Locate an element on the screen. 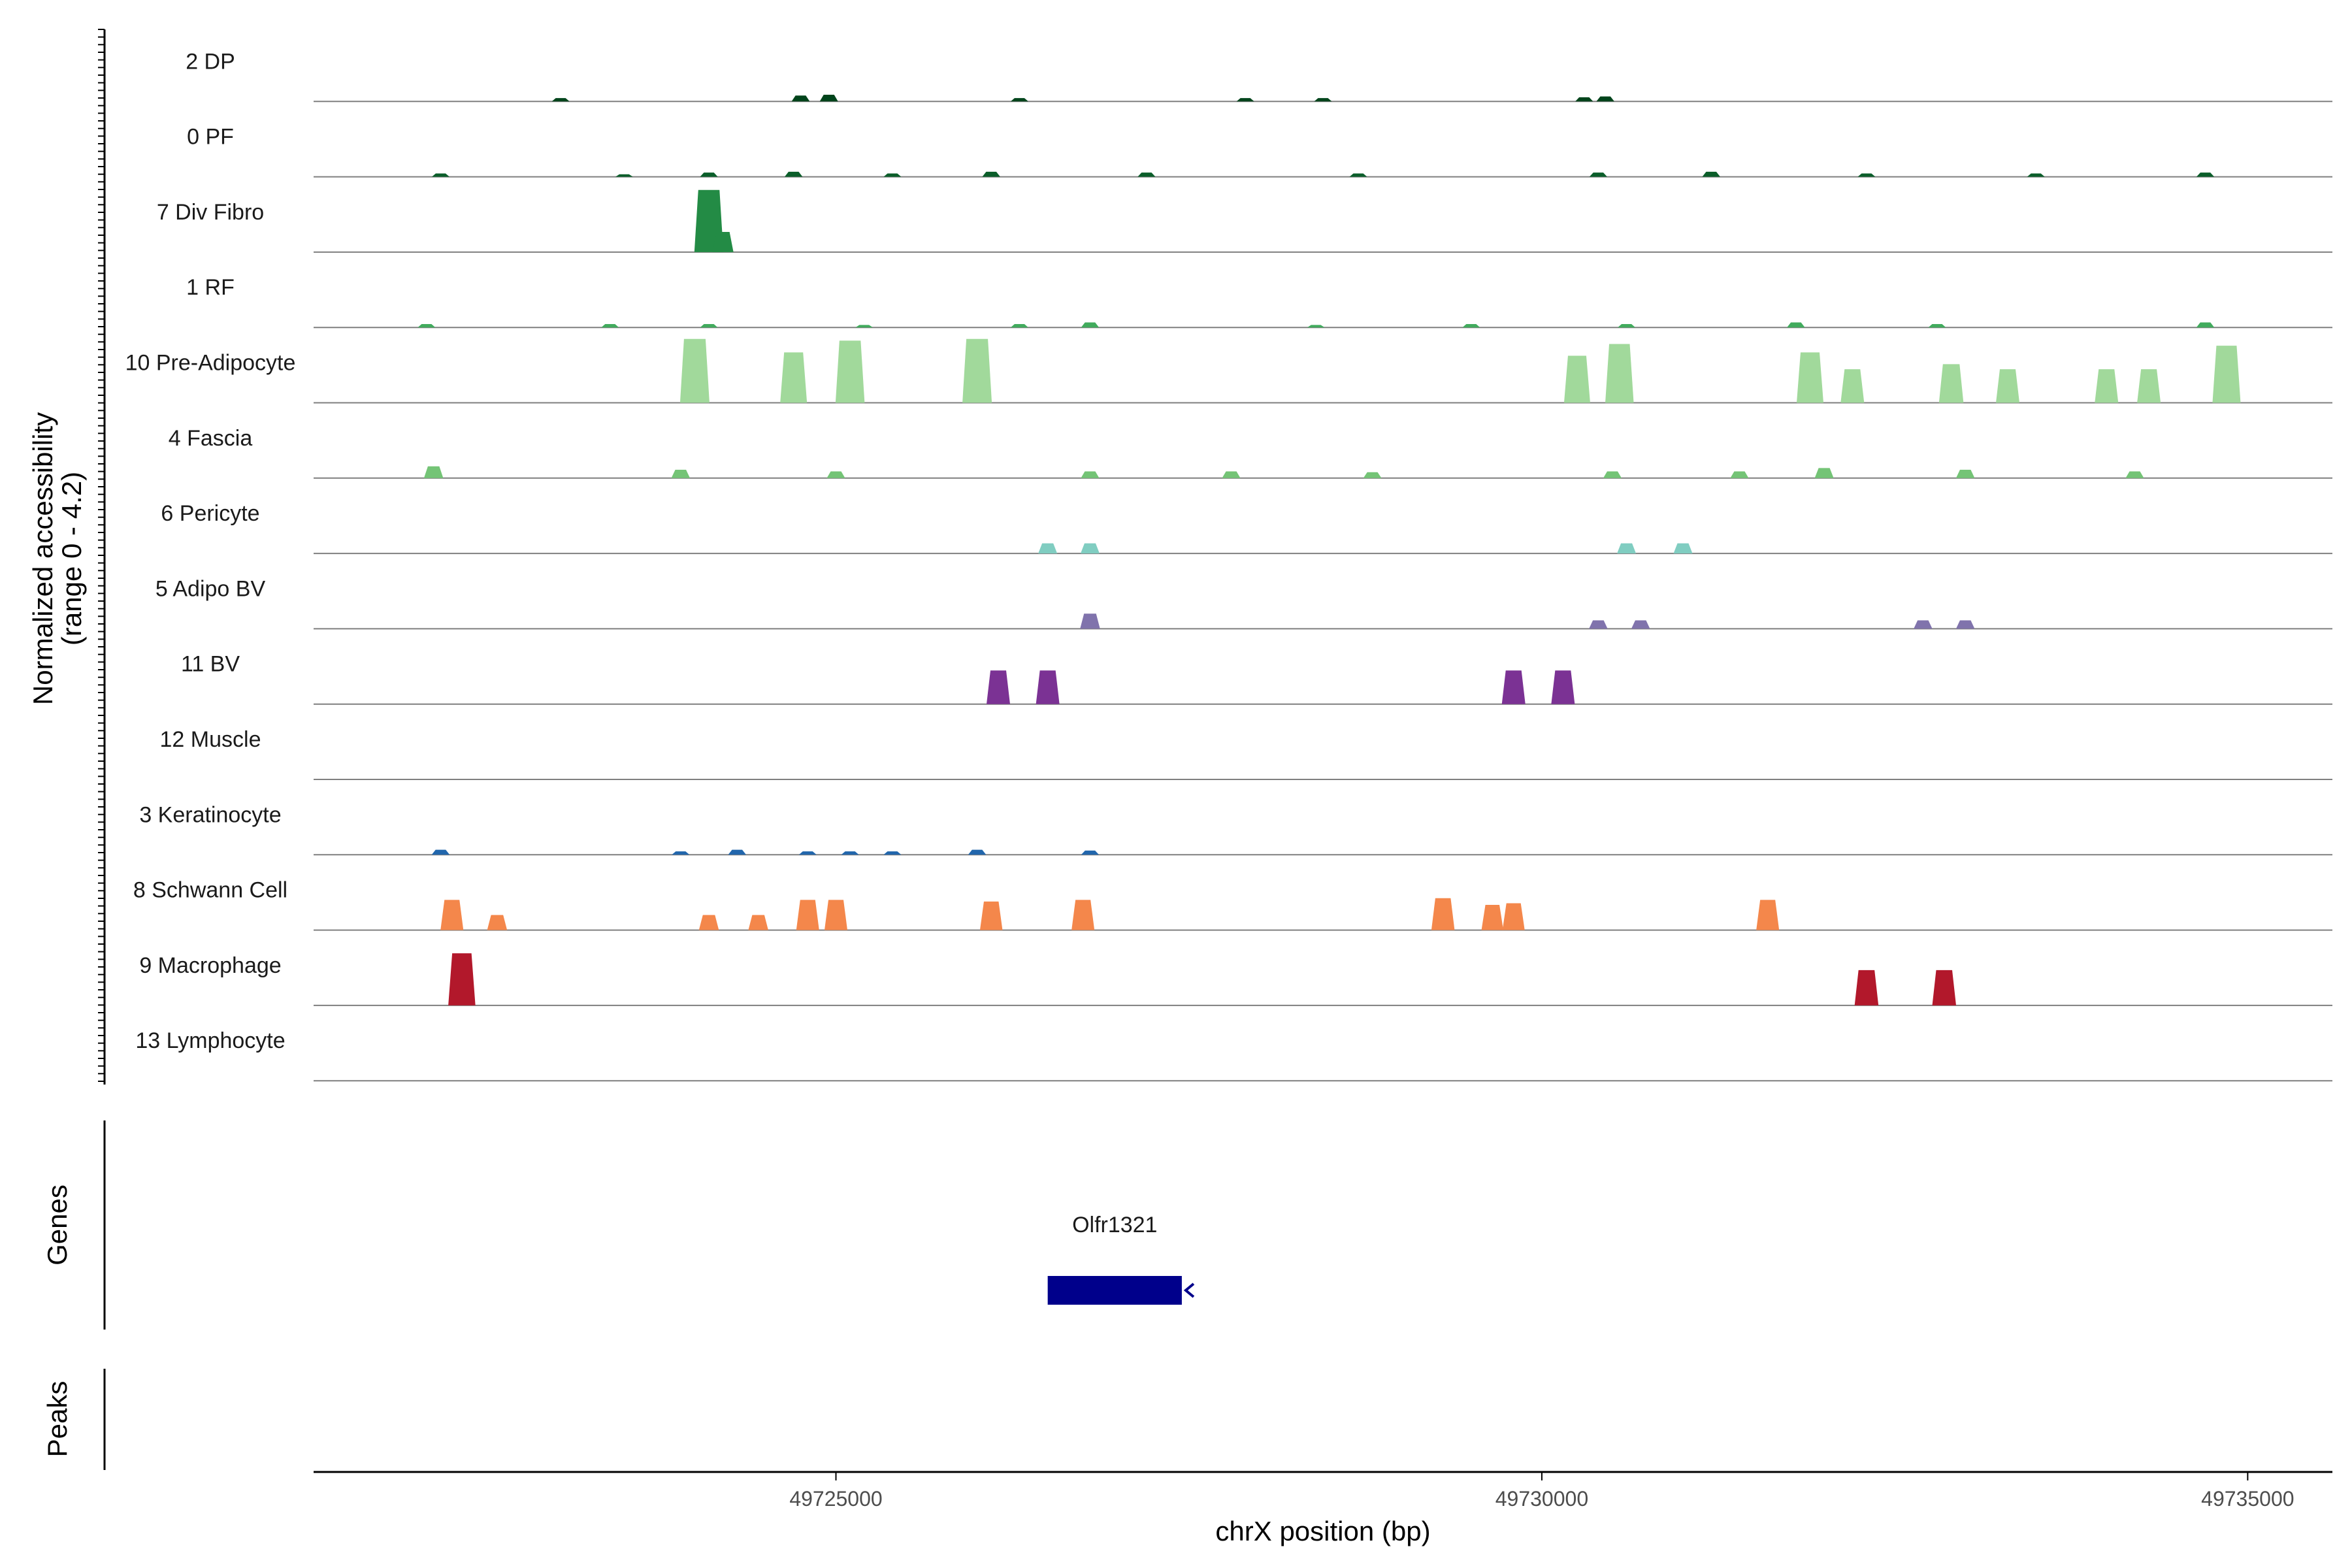  track-label: 3 Keratinocyte is located at coordinates (210, 814).